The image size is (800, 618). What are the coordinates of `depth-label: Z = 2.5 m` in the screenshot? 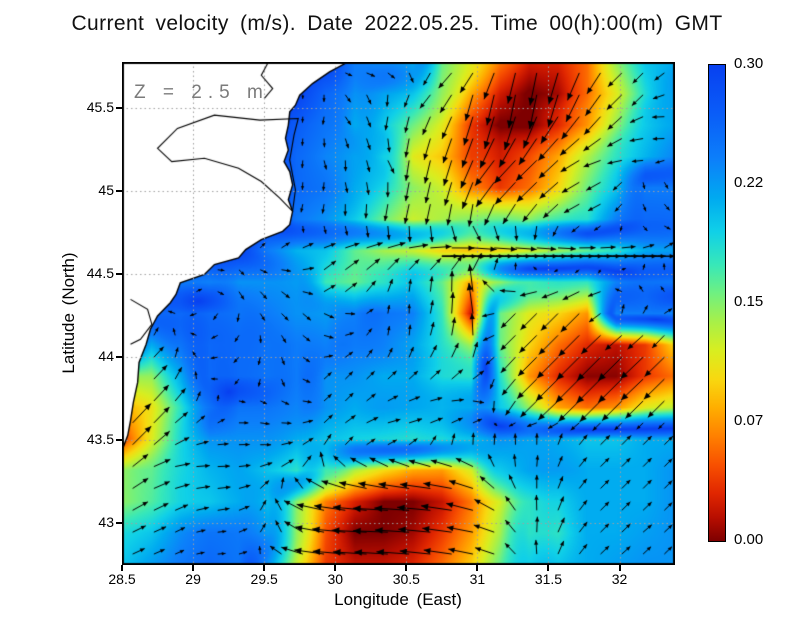 It's located at (201, 92).